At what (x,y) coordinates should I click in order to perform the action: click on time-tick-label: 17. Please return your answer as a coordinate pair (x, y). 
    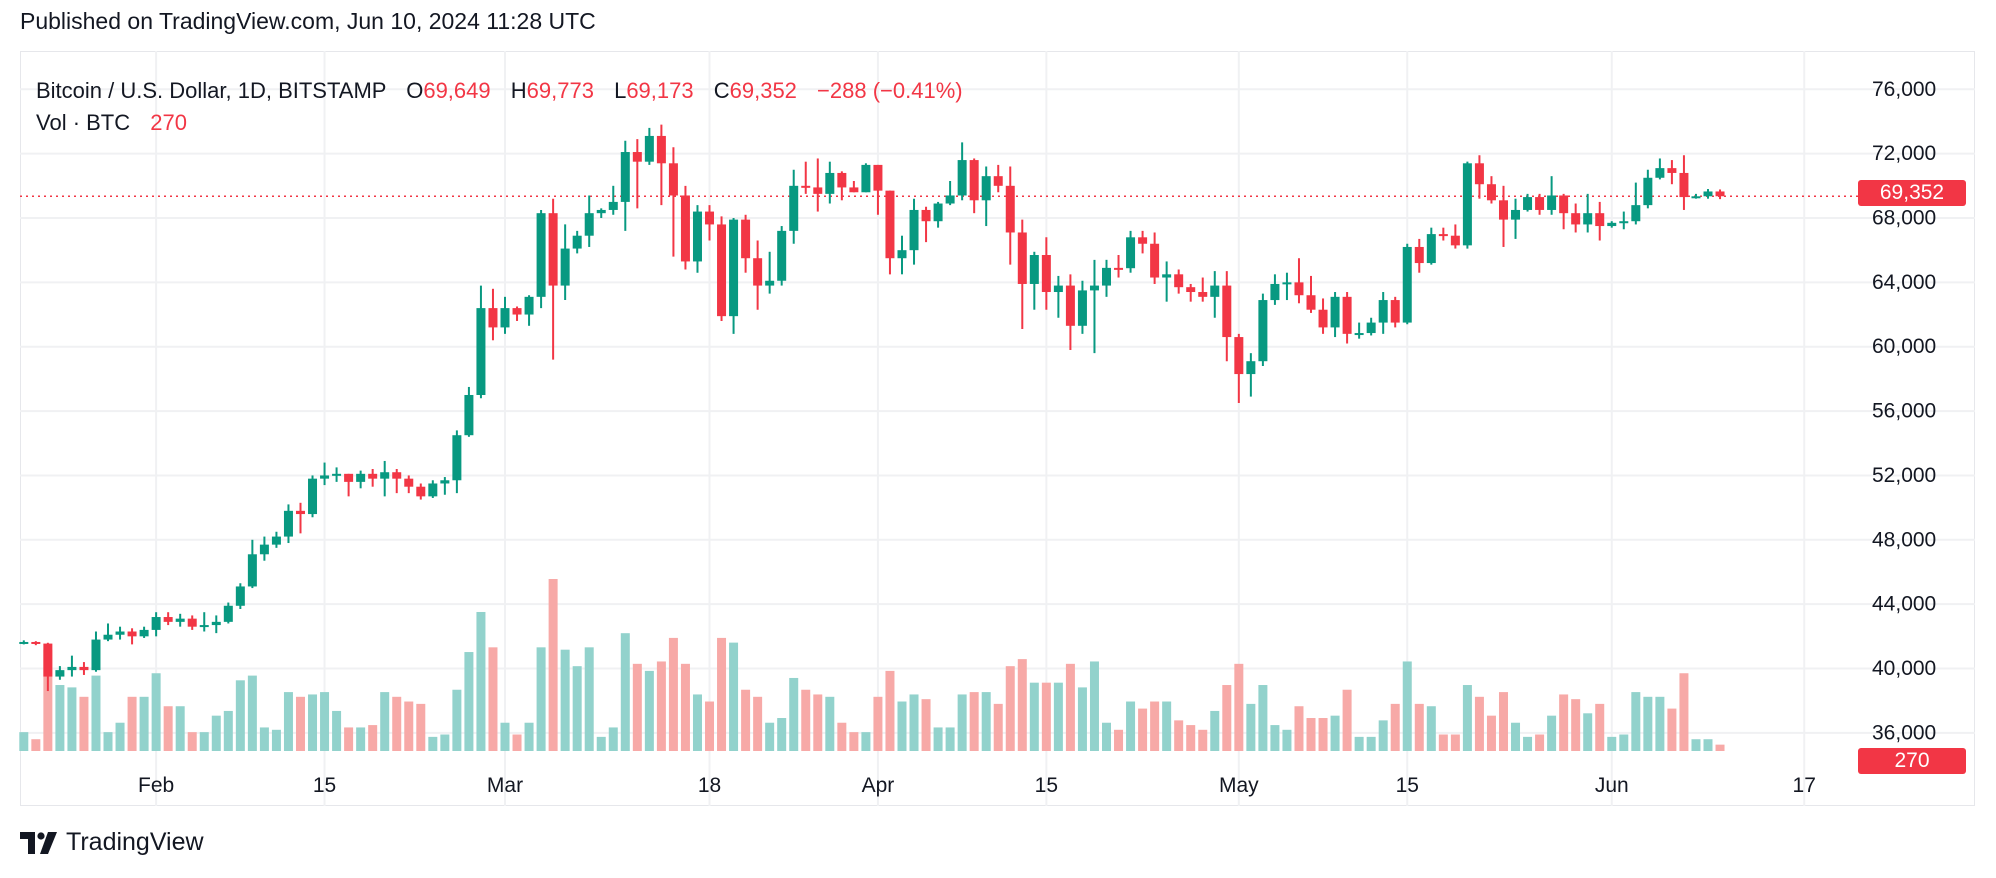
    Looking at the image, I should click on (1804, 785).